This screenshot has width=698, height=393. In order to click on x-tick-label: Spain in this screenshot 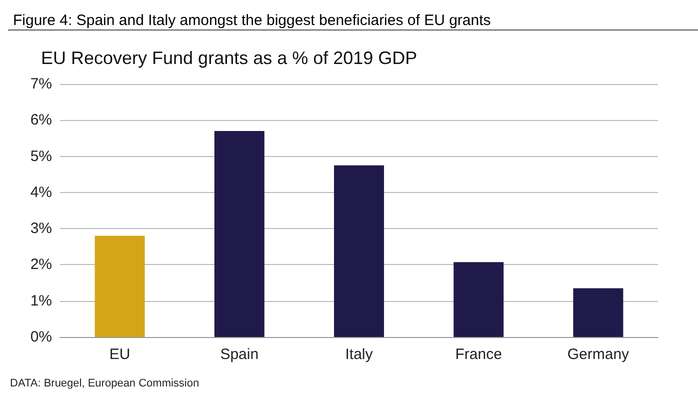, I will do `click(239, 354)`.